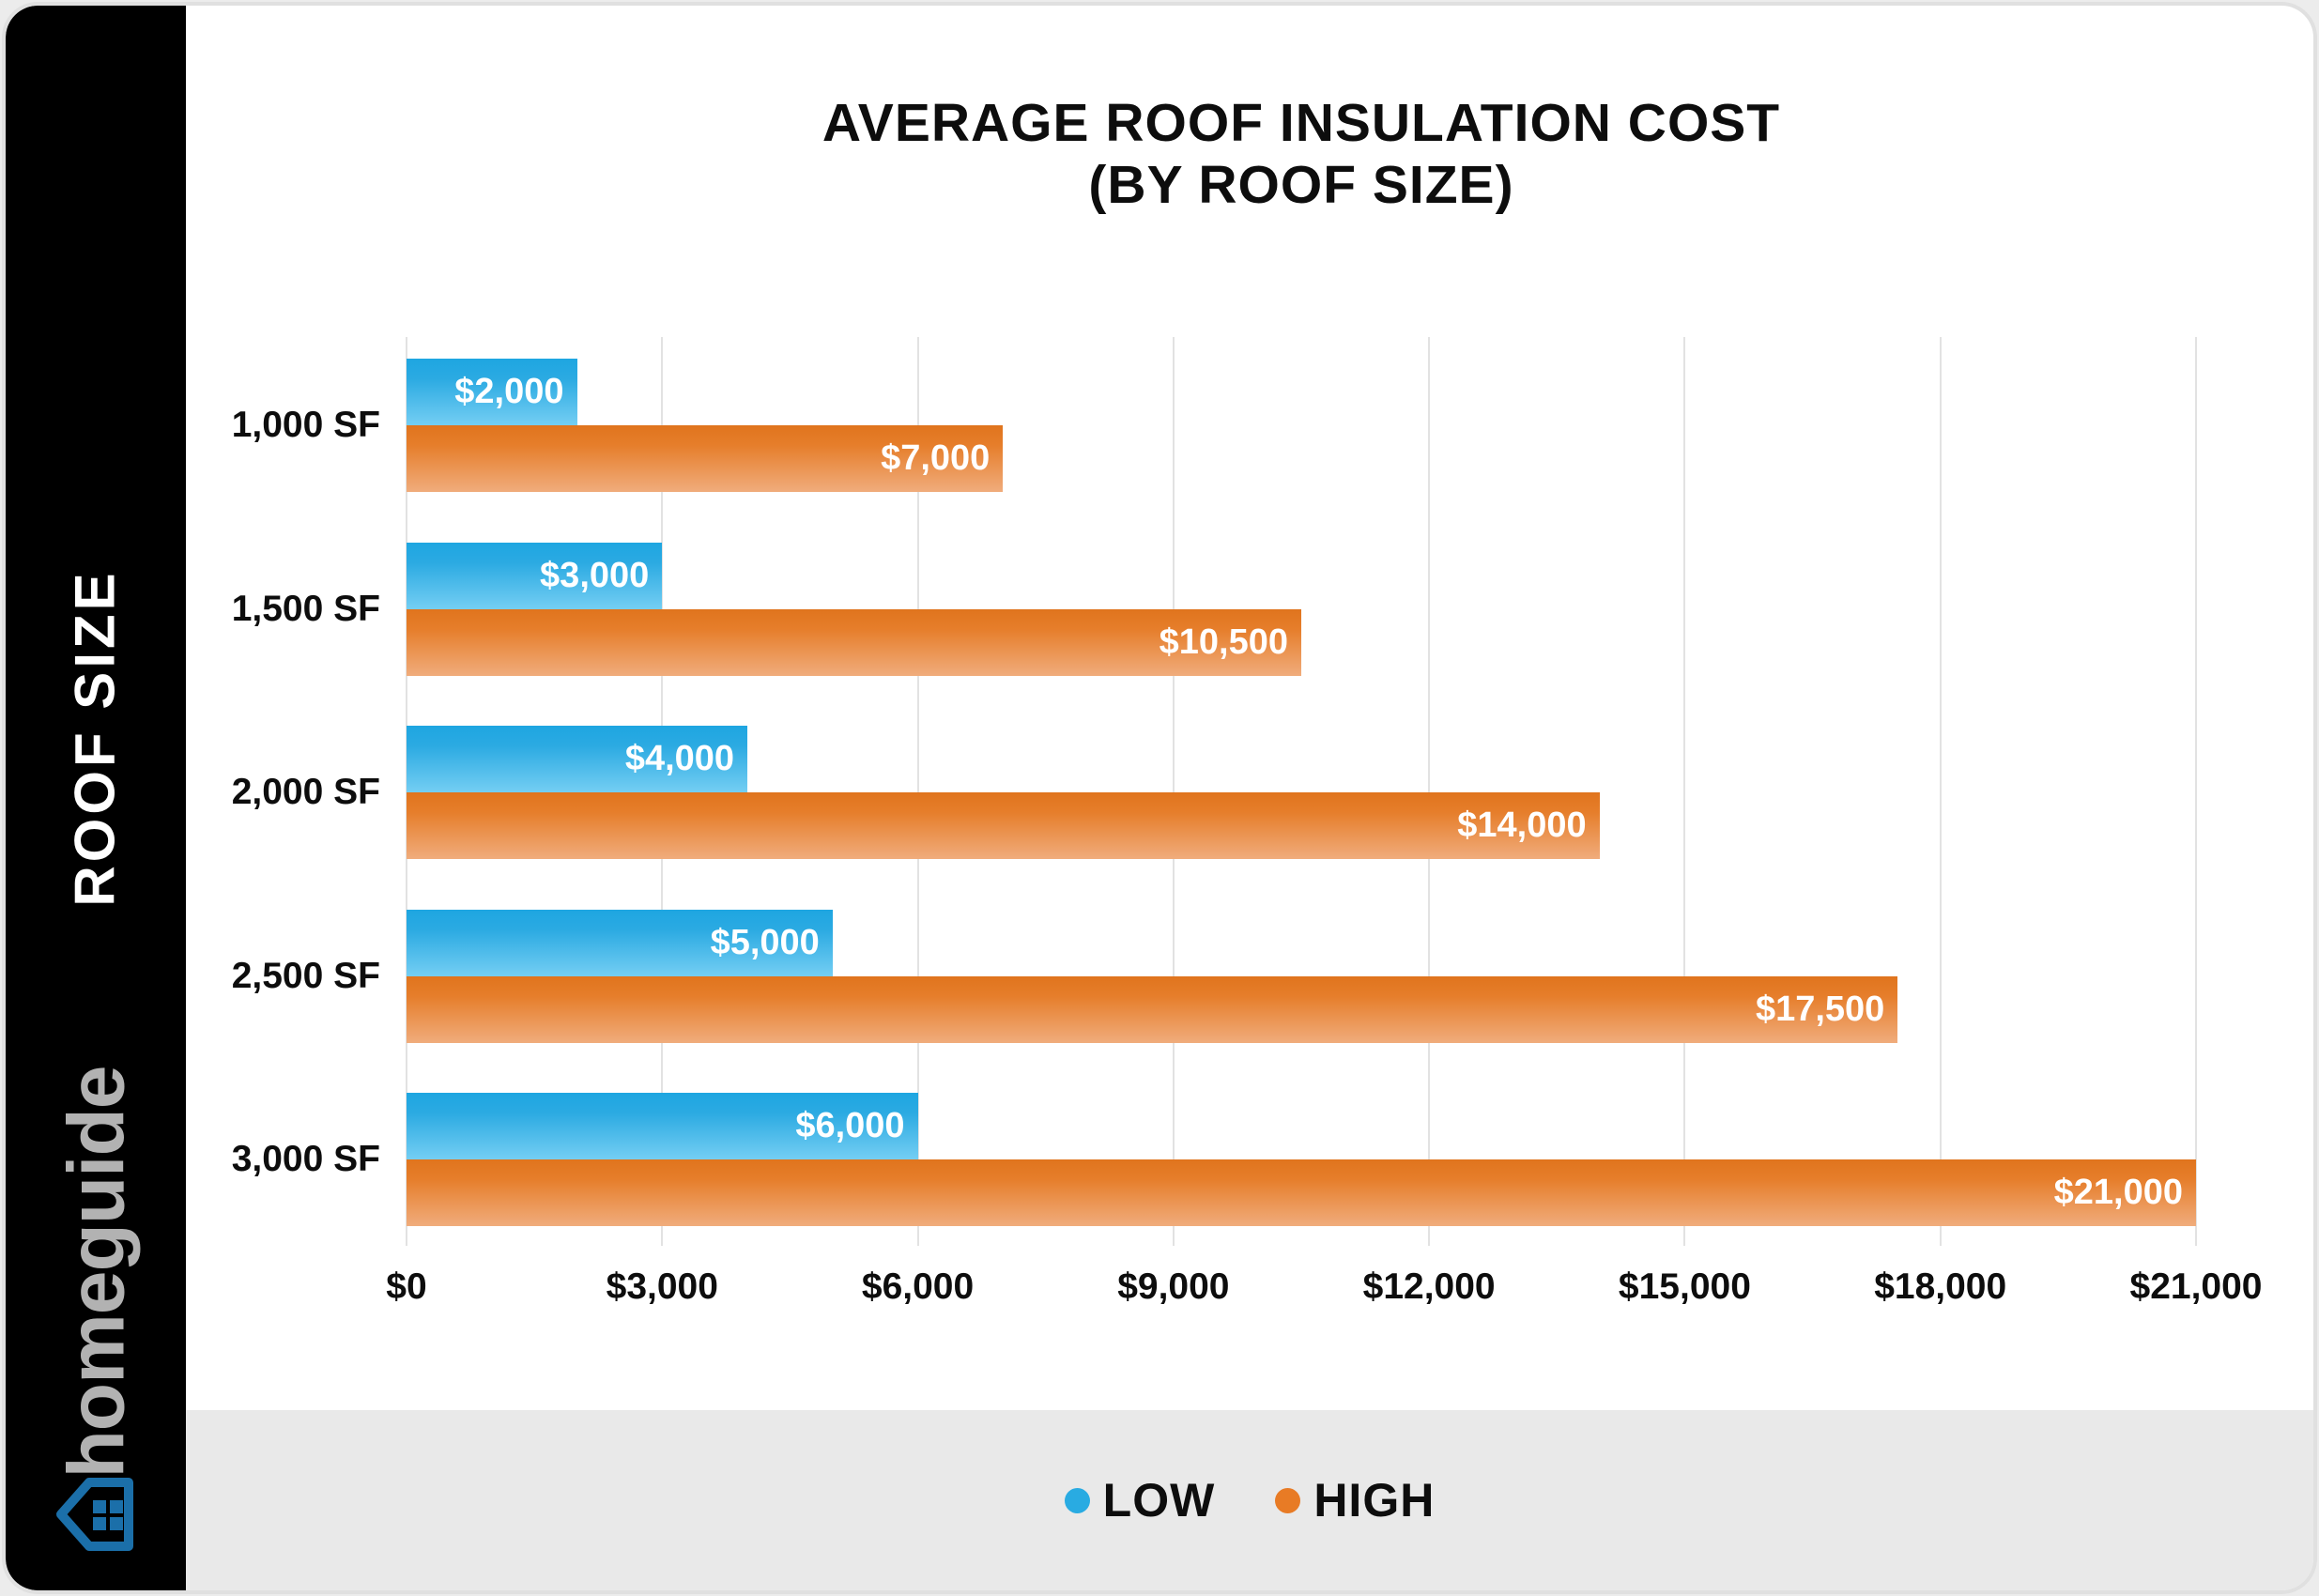  Describe the element at coordinates (662, 1126) in the screenshot. I see `bar-low-4: $6,000` at that location.